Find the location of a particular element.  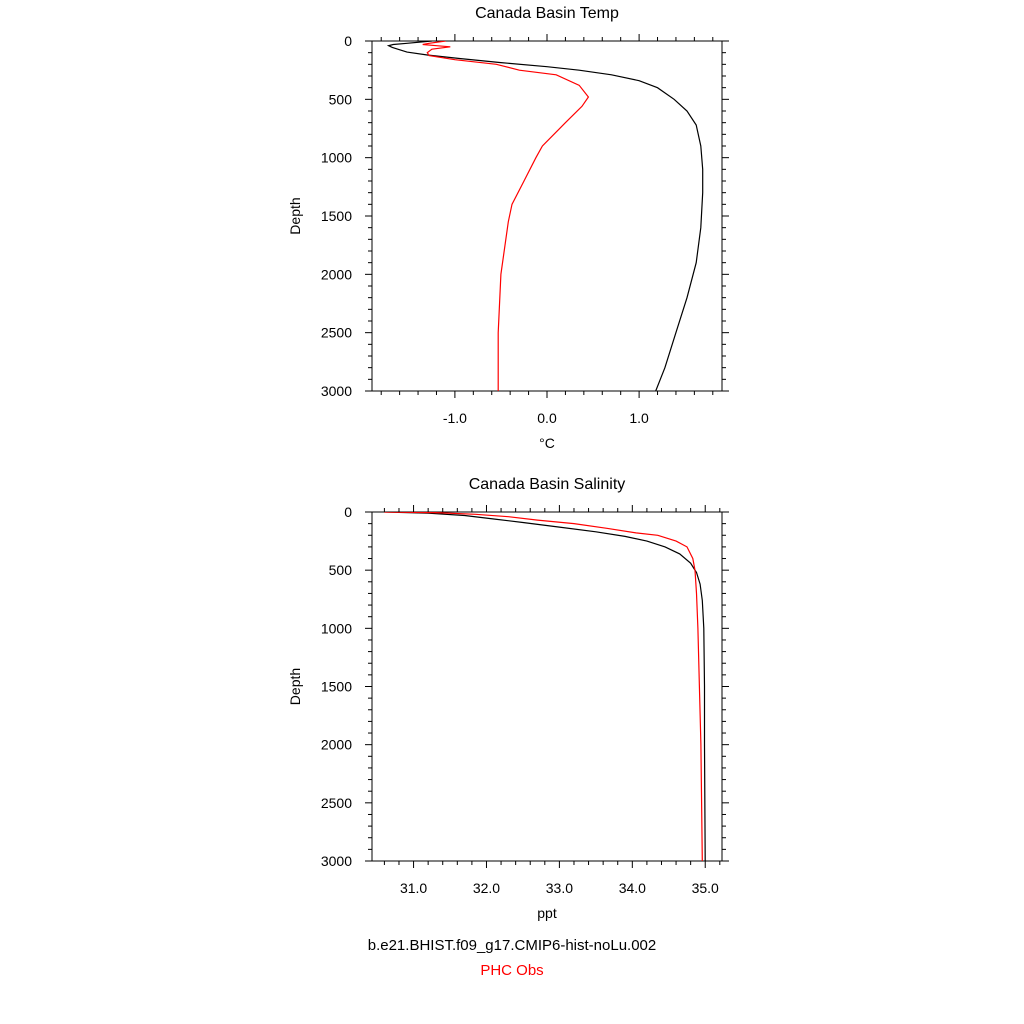

obs-legend-label: PHC Obs is located at coordinates (512, 970).